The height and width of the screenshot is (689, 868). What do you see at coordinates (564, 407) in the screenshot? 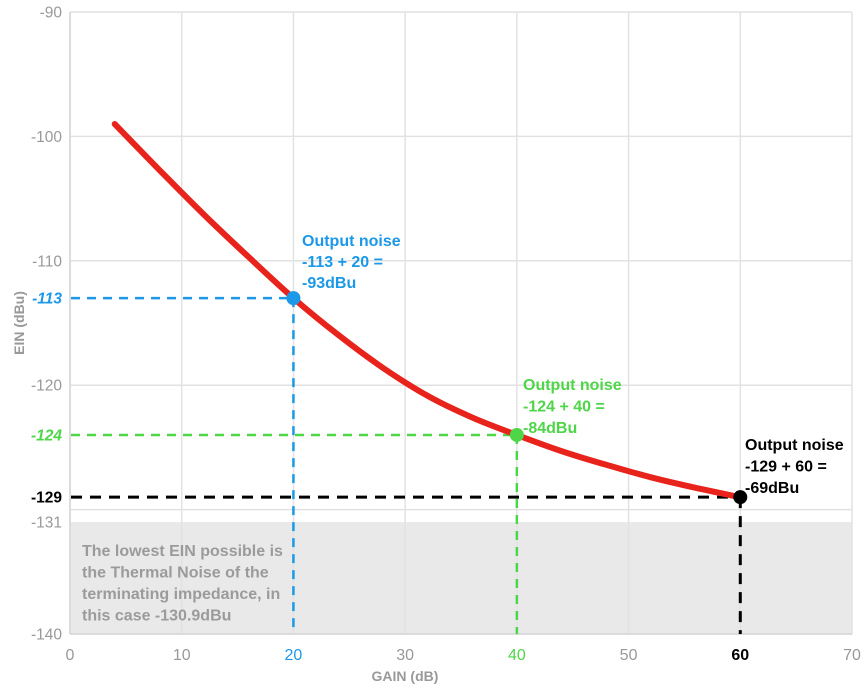
I see `annotation-1-line-1: -124 + 40 =` at bounding box center [564, 407].